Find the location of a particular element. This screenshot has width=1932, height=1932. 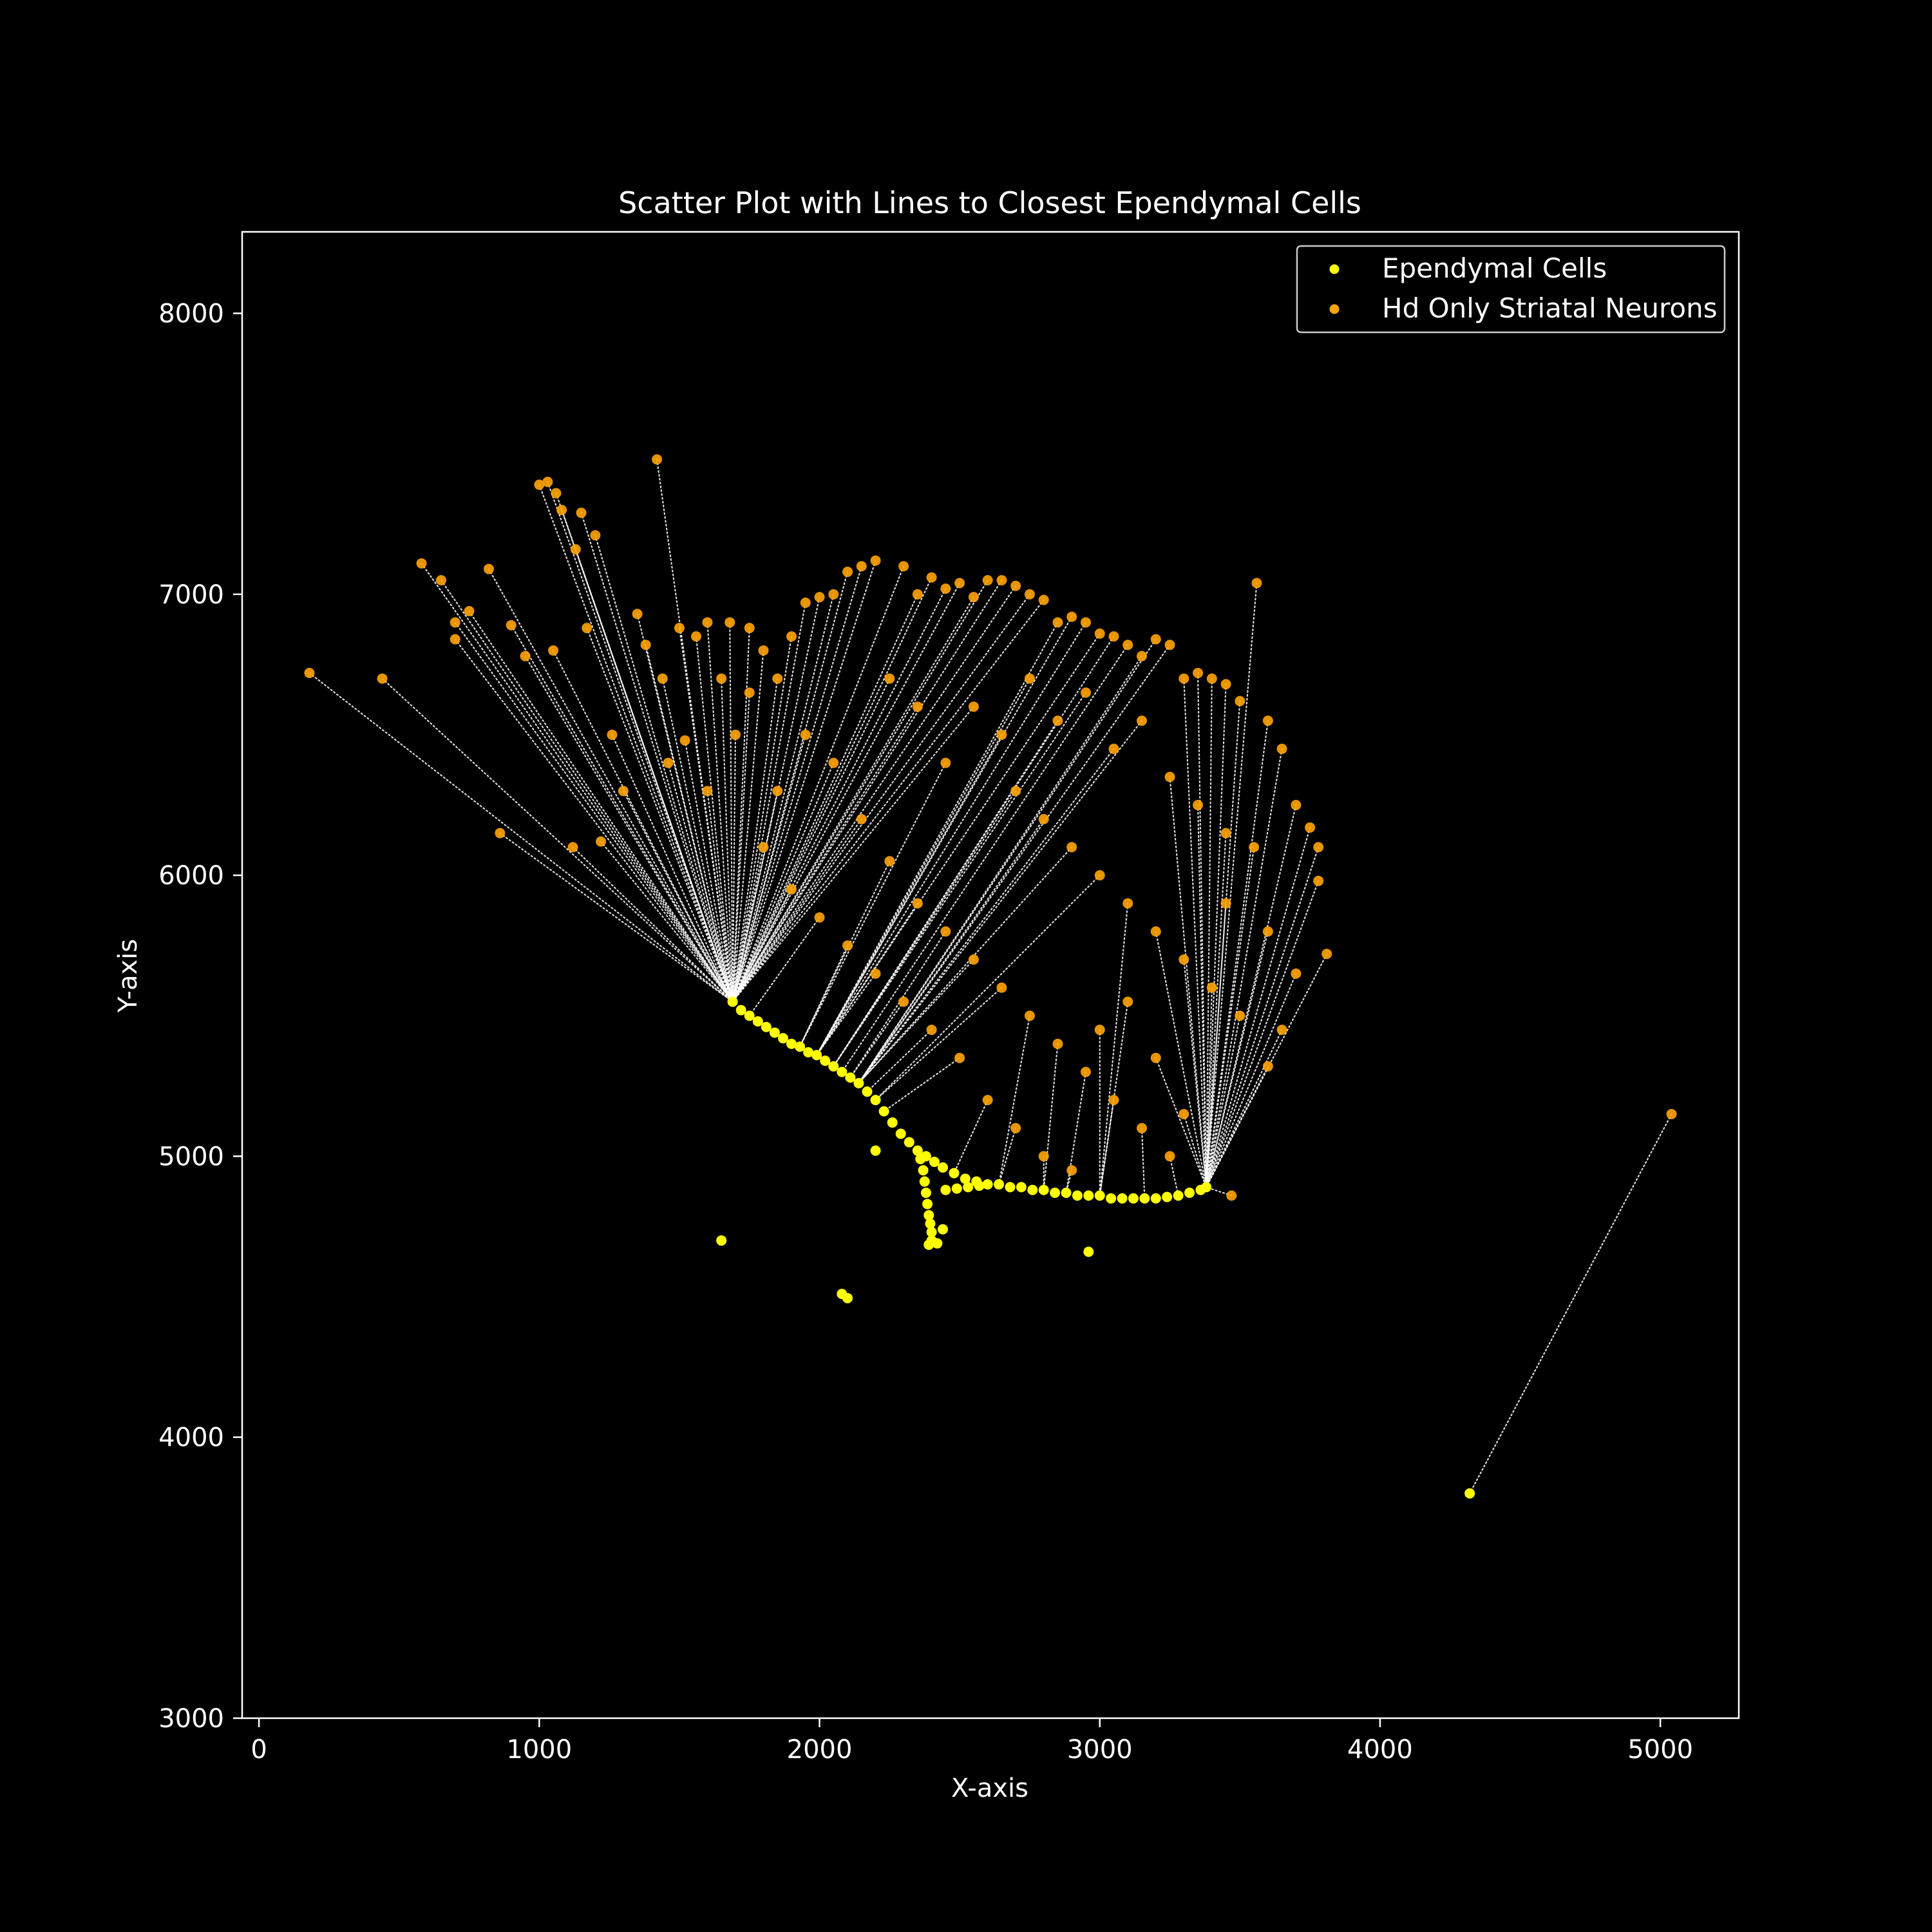

legend-box is located at coordinates (1511, 289).